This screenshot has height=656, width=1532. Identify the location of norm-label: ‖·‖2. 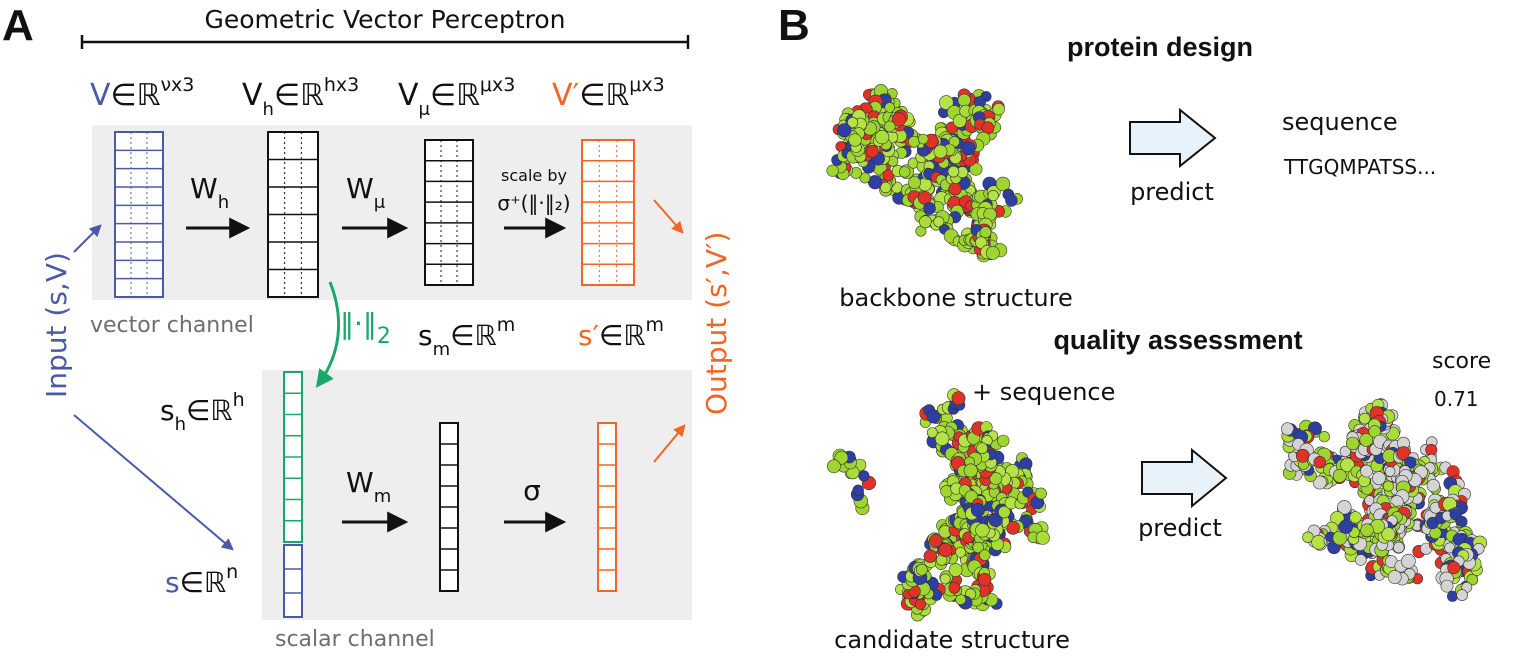
(365, 328).